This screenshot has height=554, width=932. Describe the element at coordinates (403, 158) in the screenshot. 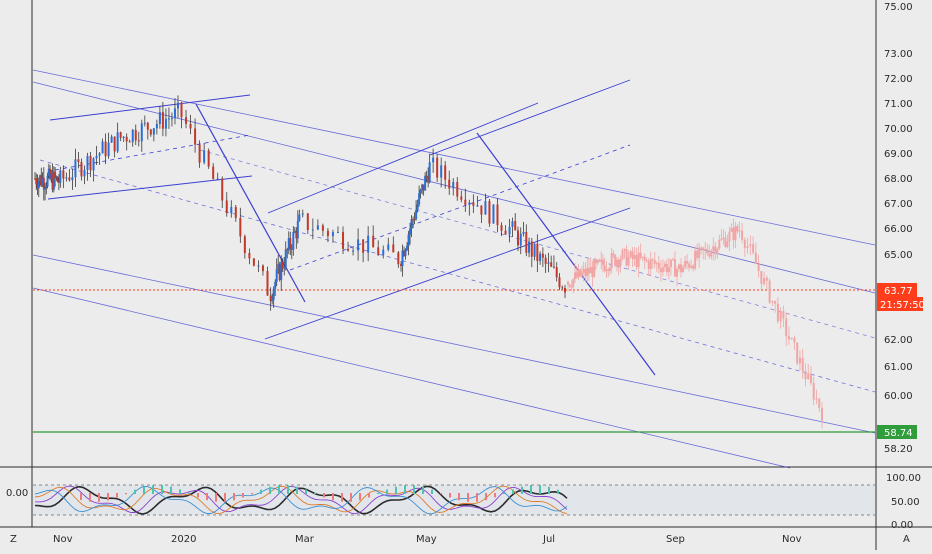

I see `rising-channel-upper` at that location.